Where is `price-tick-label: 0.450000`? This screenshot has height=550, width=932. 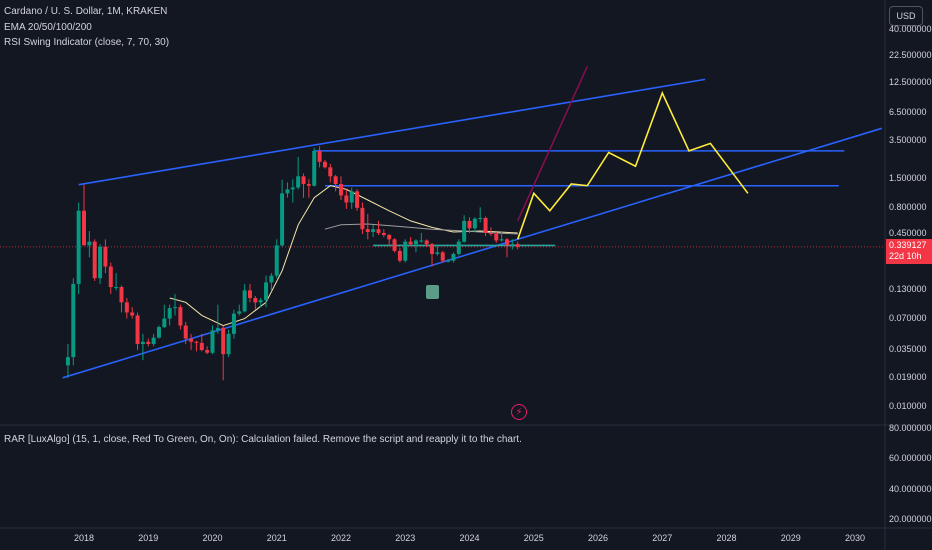 price-tick-label: 0.450000 is located at coordinates (908, 232).